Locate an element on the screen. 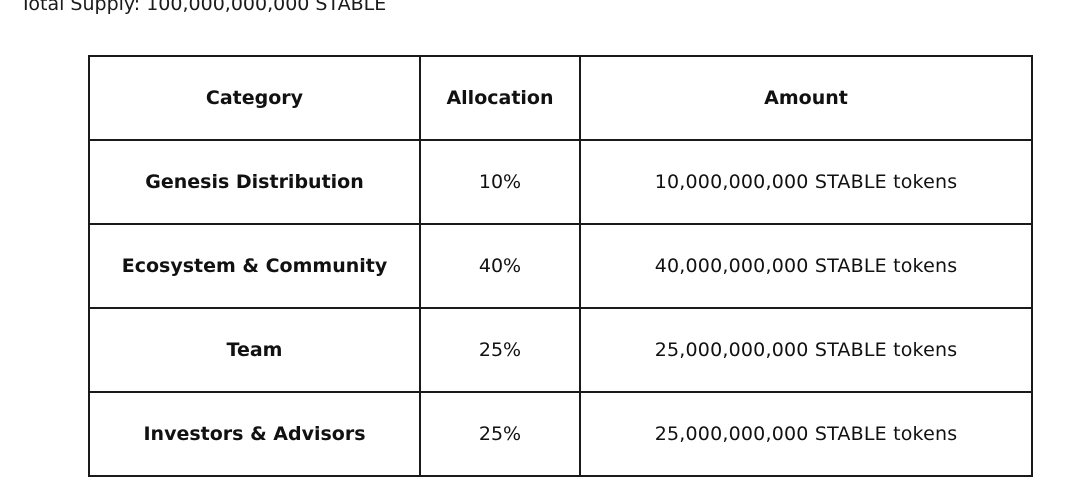  category-cell: Genesis Distribution is located at coordinates (254, 182).